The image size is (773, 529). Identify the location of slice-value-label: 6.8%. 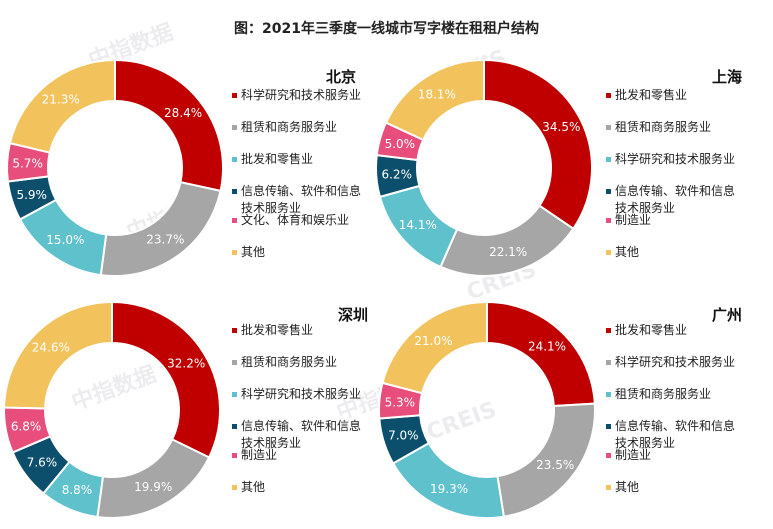
(26, 427).